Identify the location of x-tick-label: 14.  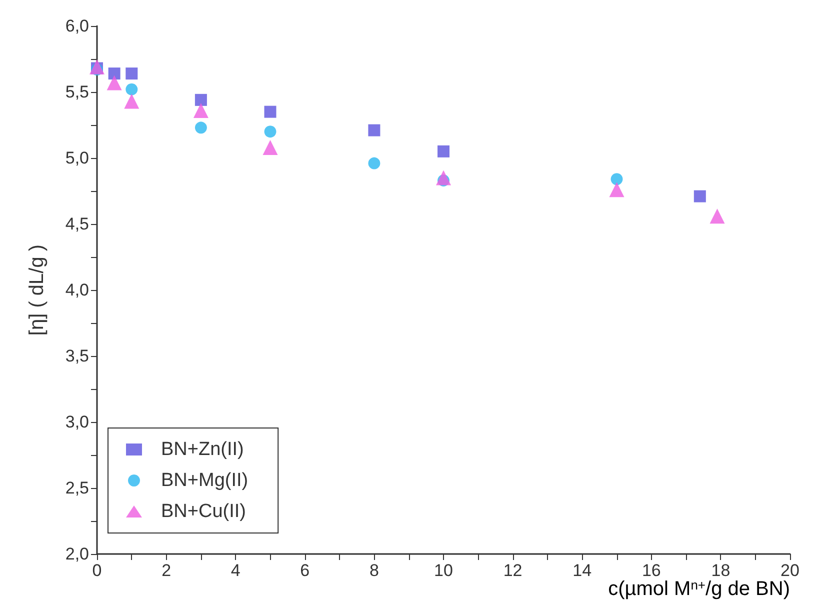
(582, 570).